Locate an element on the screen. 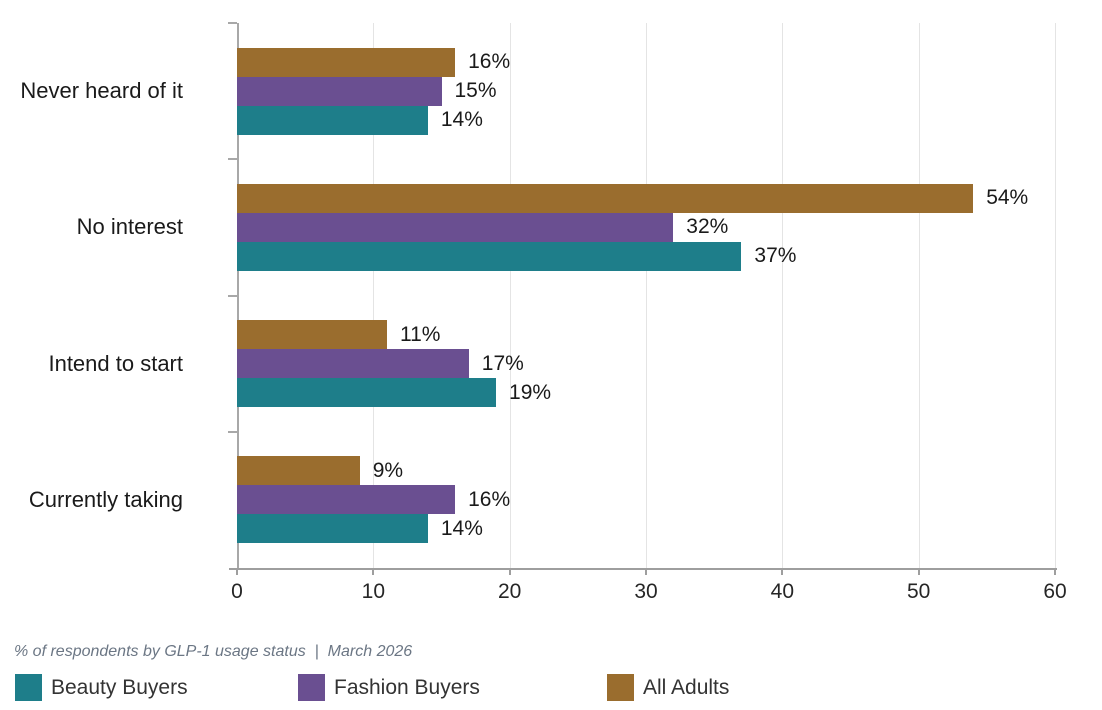  x-tick-label: 30 is located at coordinates (646, 591).